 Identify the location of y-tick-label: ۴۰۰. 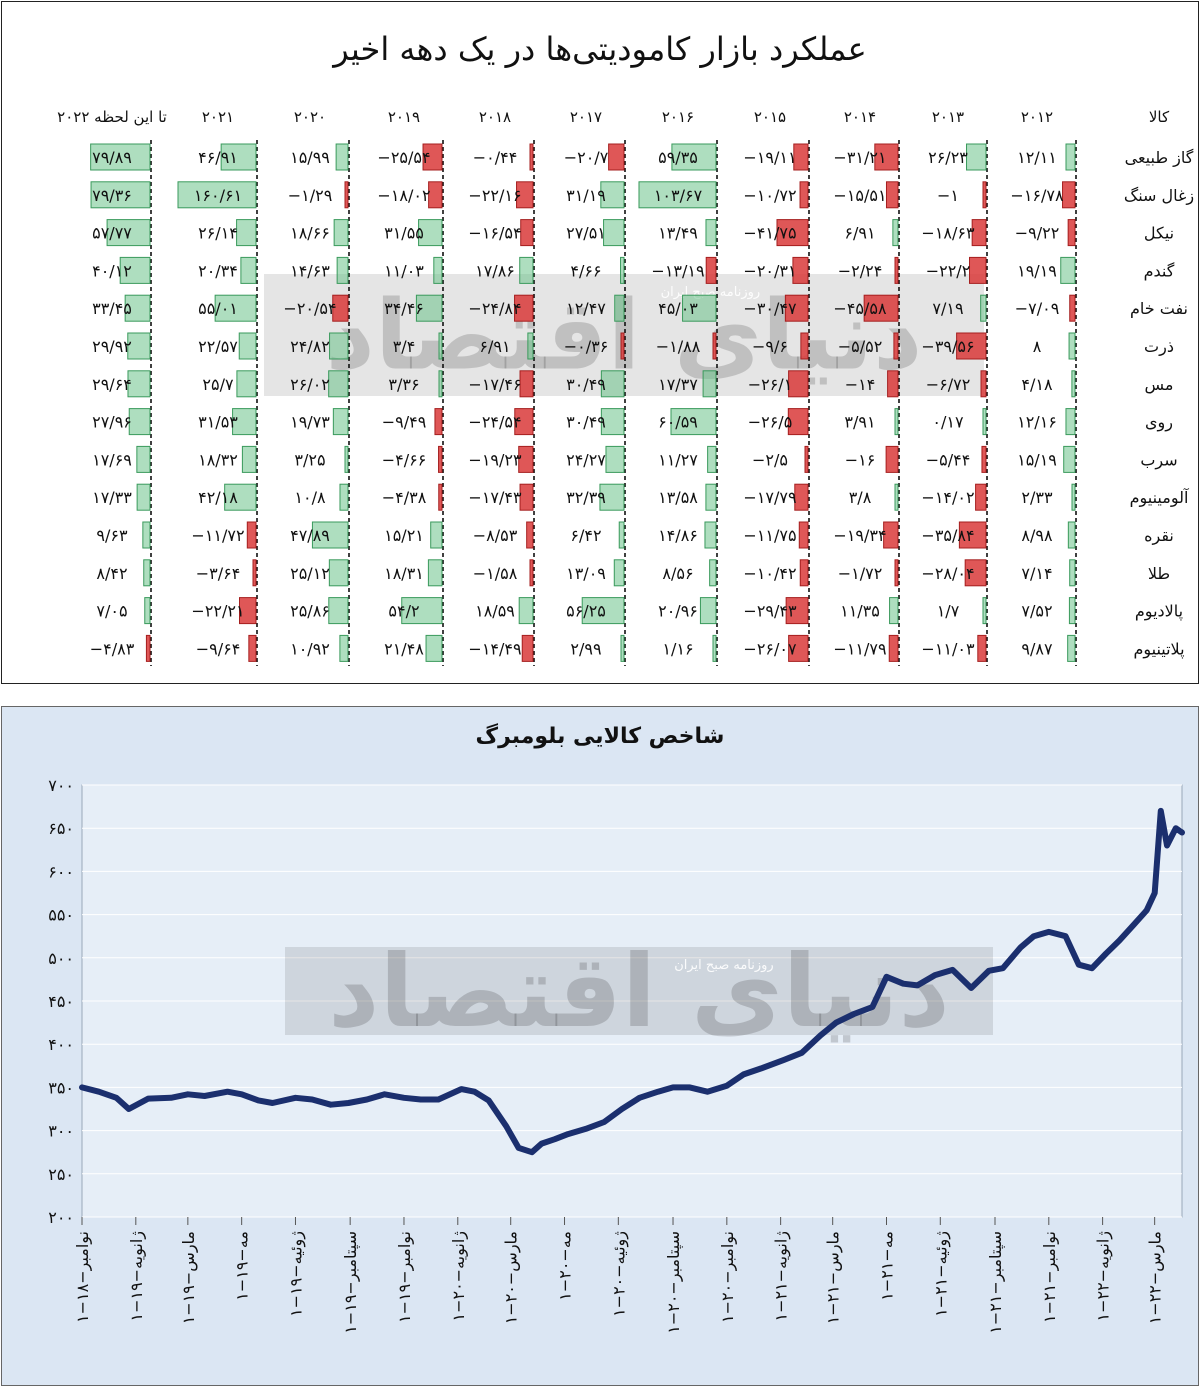
(61, 1044).